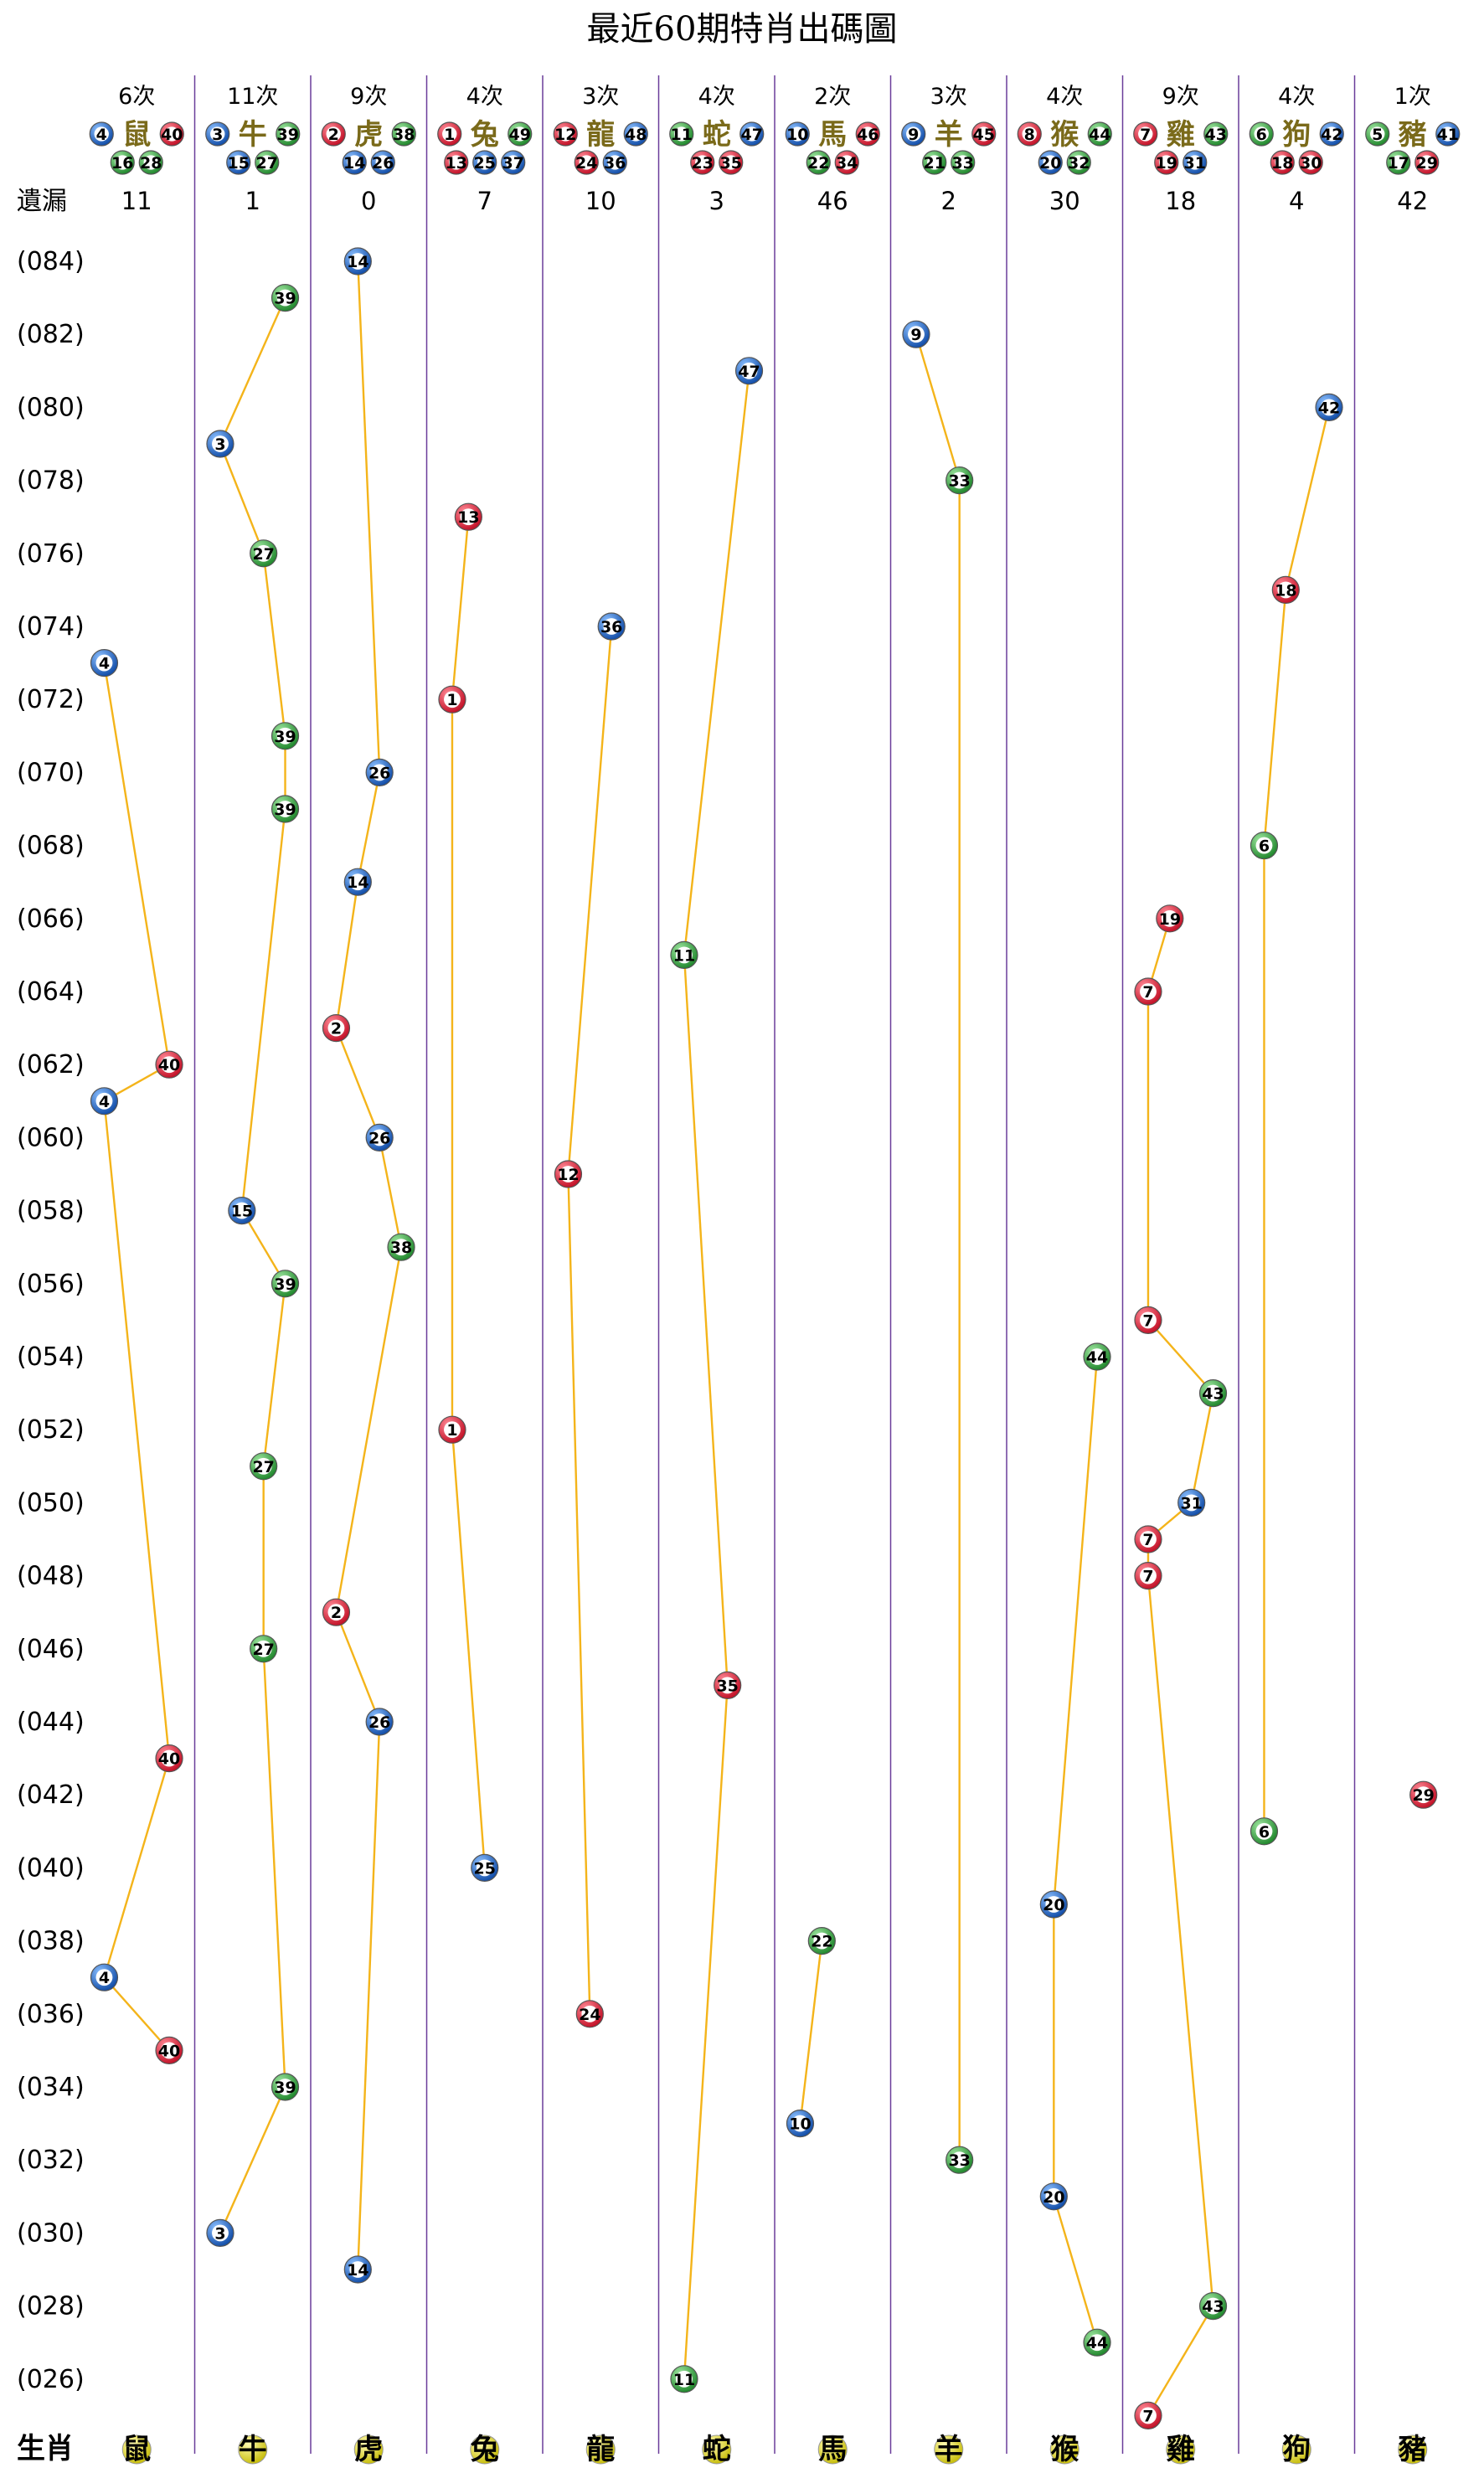 Image resolution: width=1484 pixels, height=2473 pixels. I want to click on header-ball: 38, so click(403, 134).